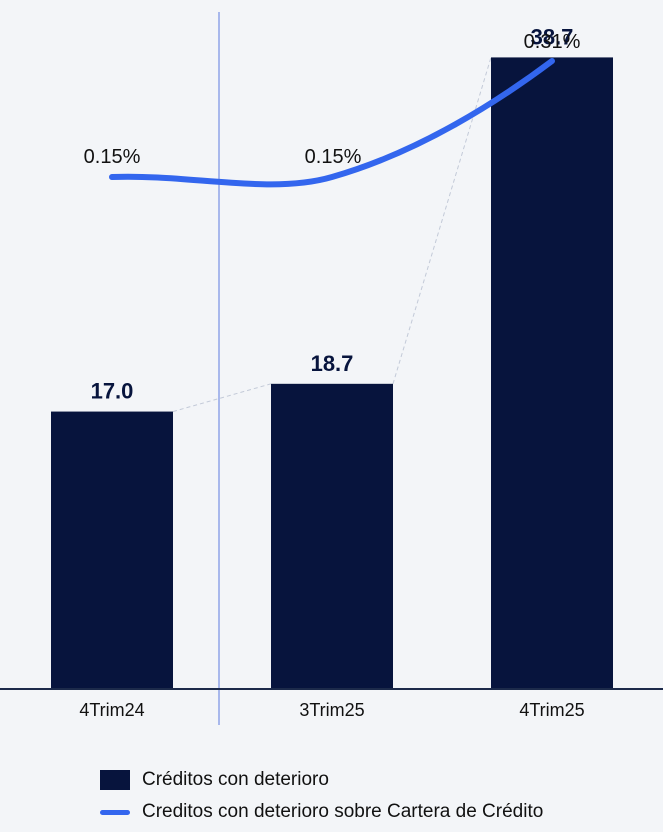 This screenshot has width=663, height=832. Describe the element at coordinates (551, 710) in the screenshot. I see `x-tick-label: 4Trim25` at that location.